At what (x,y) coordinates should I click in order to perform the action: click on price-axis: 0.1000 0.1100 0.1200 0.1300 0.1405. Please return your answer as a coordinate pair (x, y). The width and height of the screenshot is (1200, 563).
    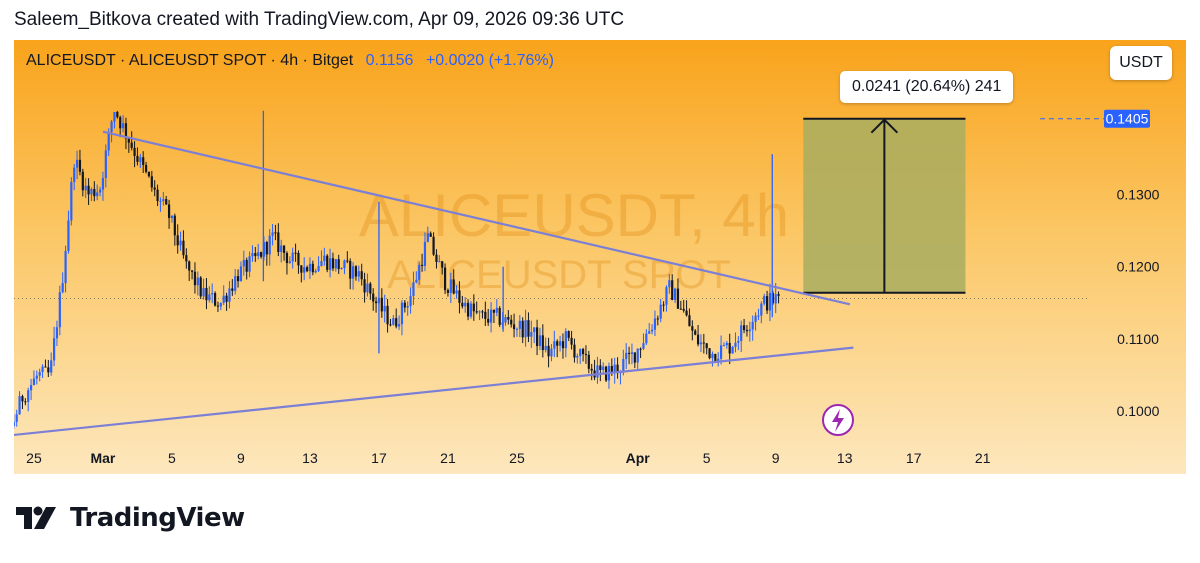
    Looking at the image, I should click on (1100, 264).